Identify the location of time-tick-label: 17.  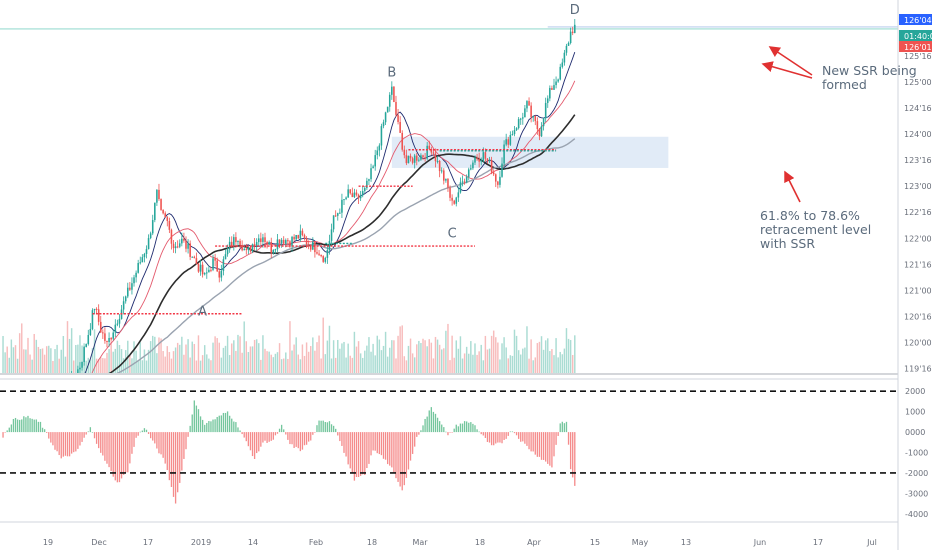
(818, 542).